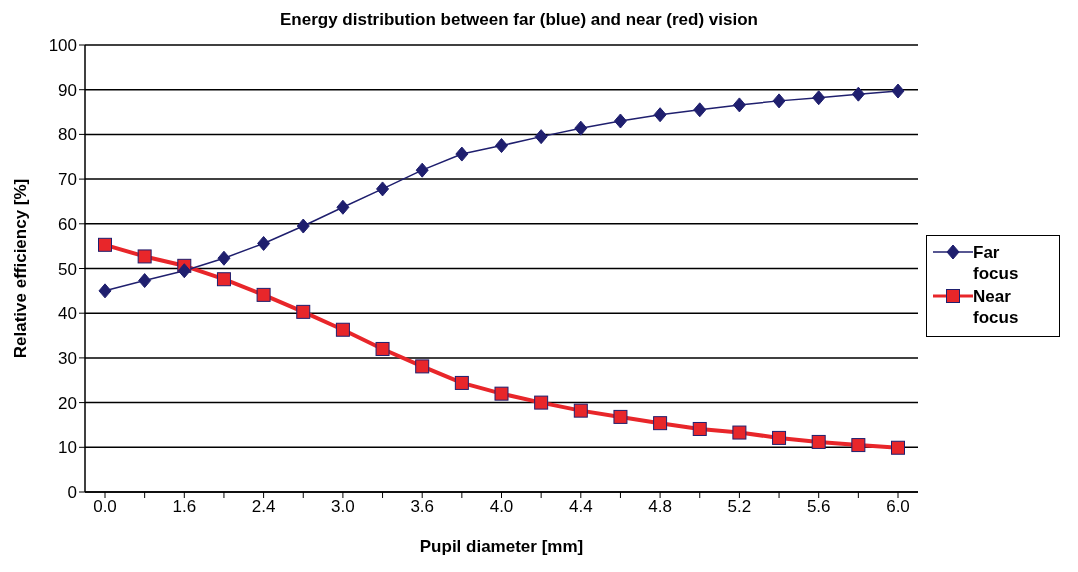  What do you see at coordinates (580, 507) in the screenshot?
I see `x-tick-label: 4.4` at bounding box center [580, 507].